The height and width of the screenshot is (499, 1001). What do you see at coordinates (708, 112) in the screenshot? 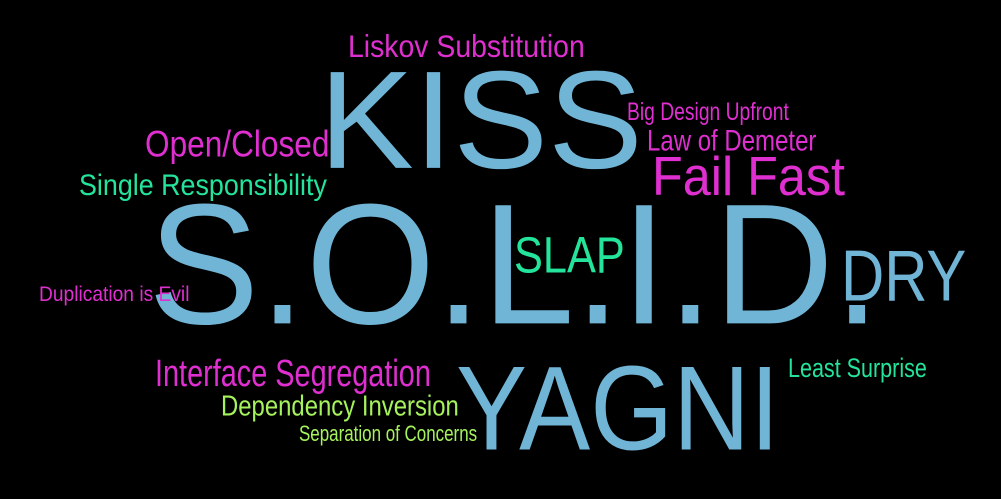
I see `word-big-design-upfront: Big Design Upfront` at bounding box center [708, 112].